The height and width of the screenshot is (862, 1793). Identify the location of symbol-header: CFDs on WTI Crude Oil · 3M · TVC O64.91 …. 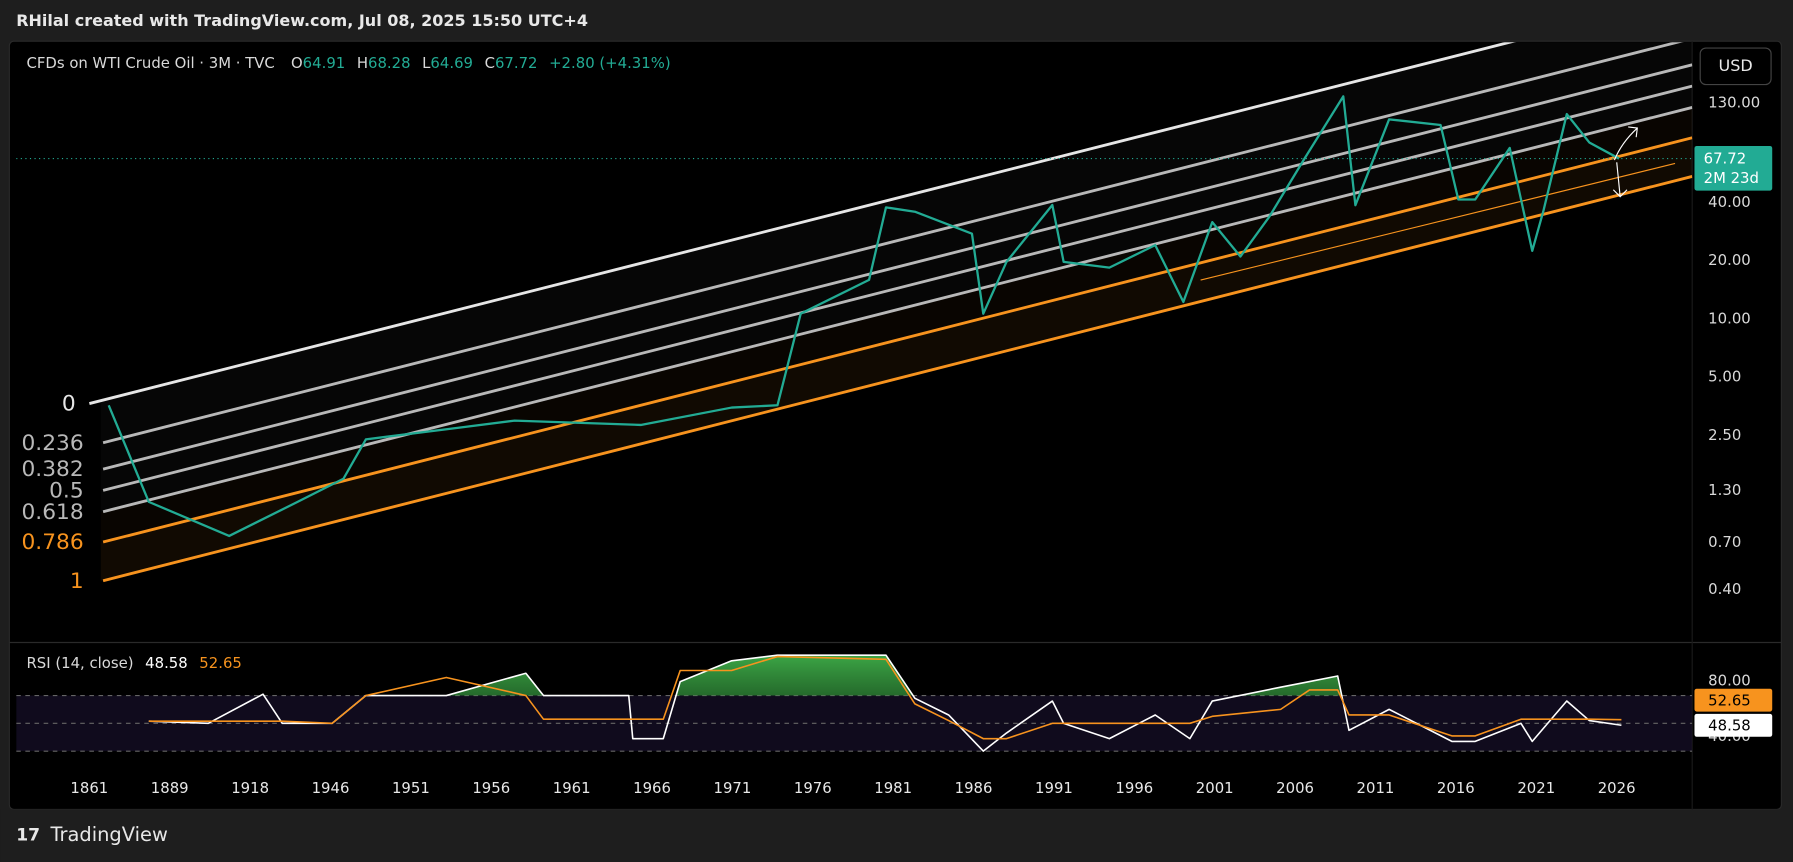
(348, 63).